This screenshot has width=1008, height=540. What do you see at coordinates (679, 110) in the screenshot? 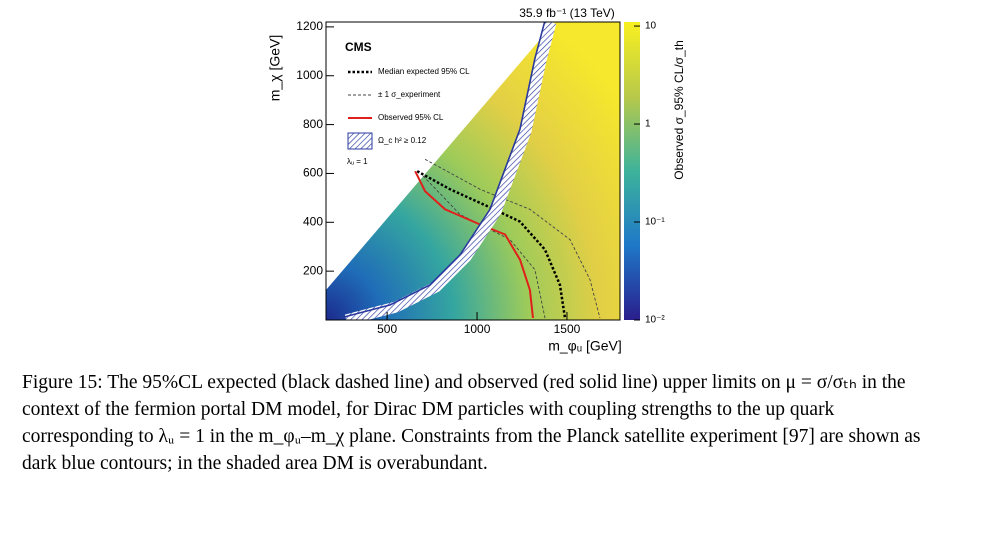
I see `colorbar-label: Observed σ_95% CL/σ_th` at bounding box center [679, 110].